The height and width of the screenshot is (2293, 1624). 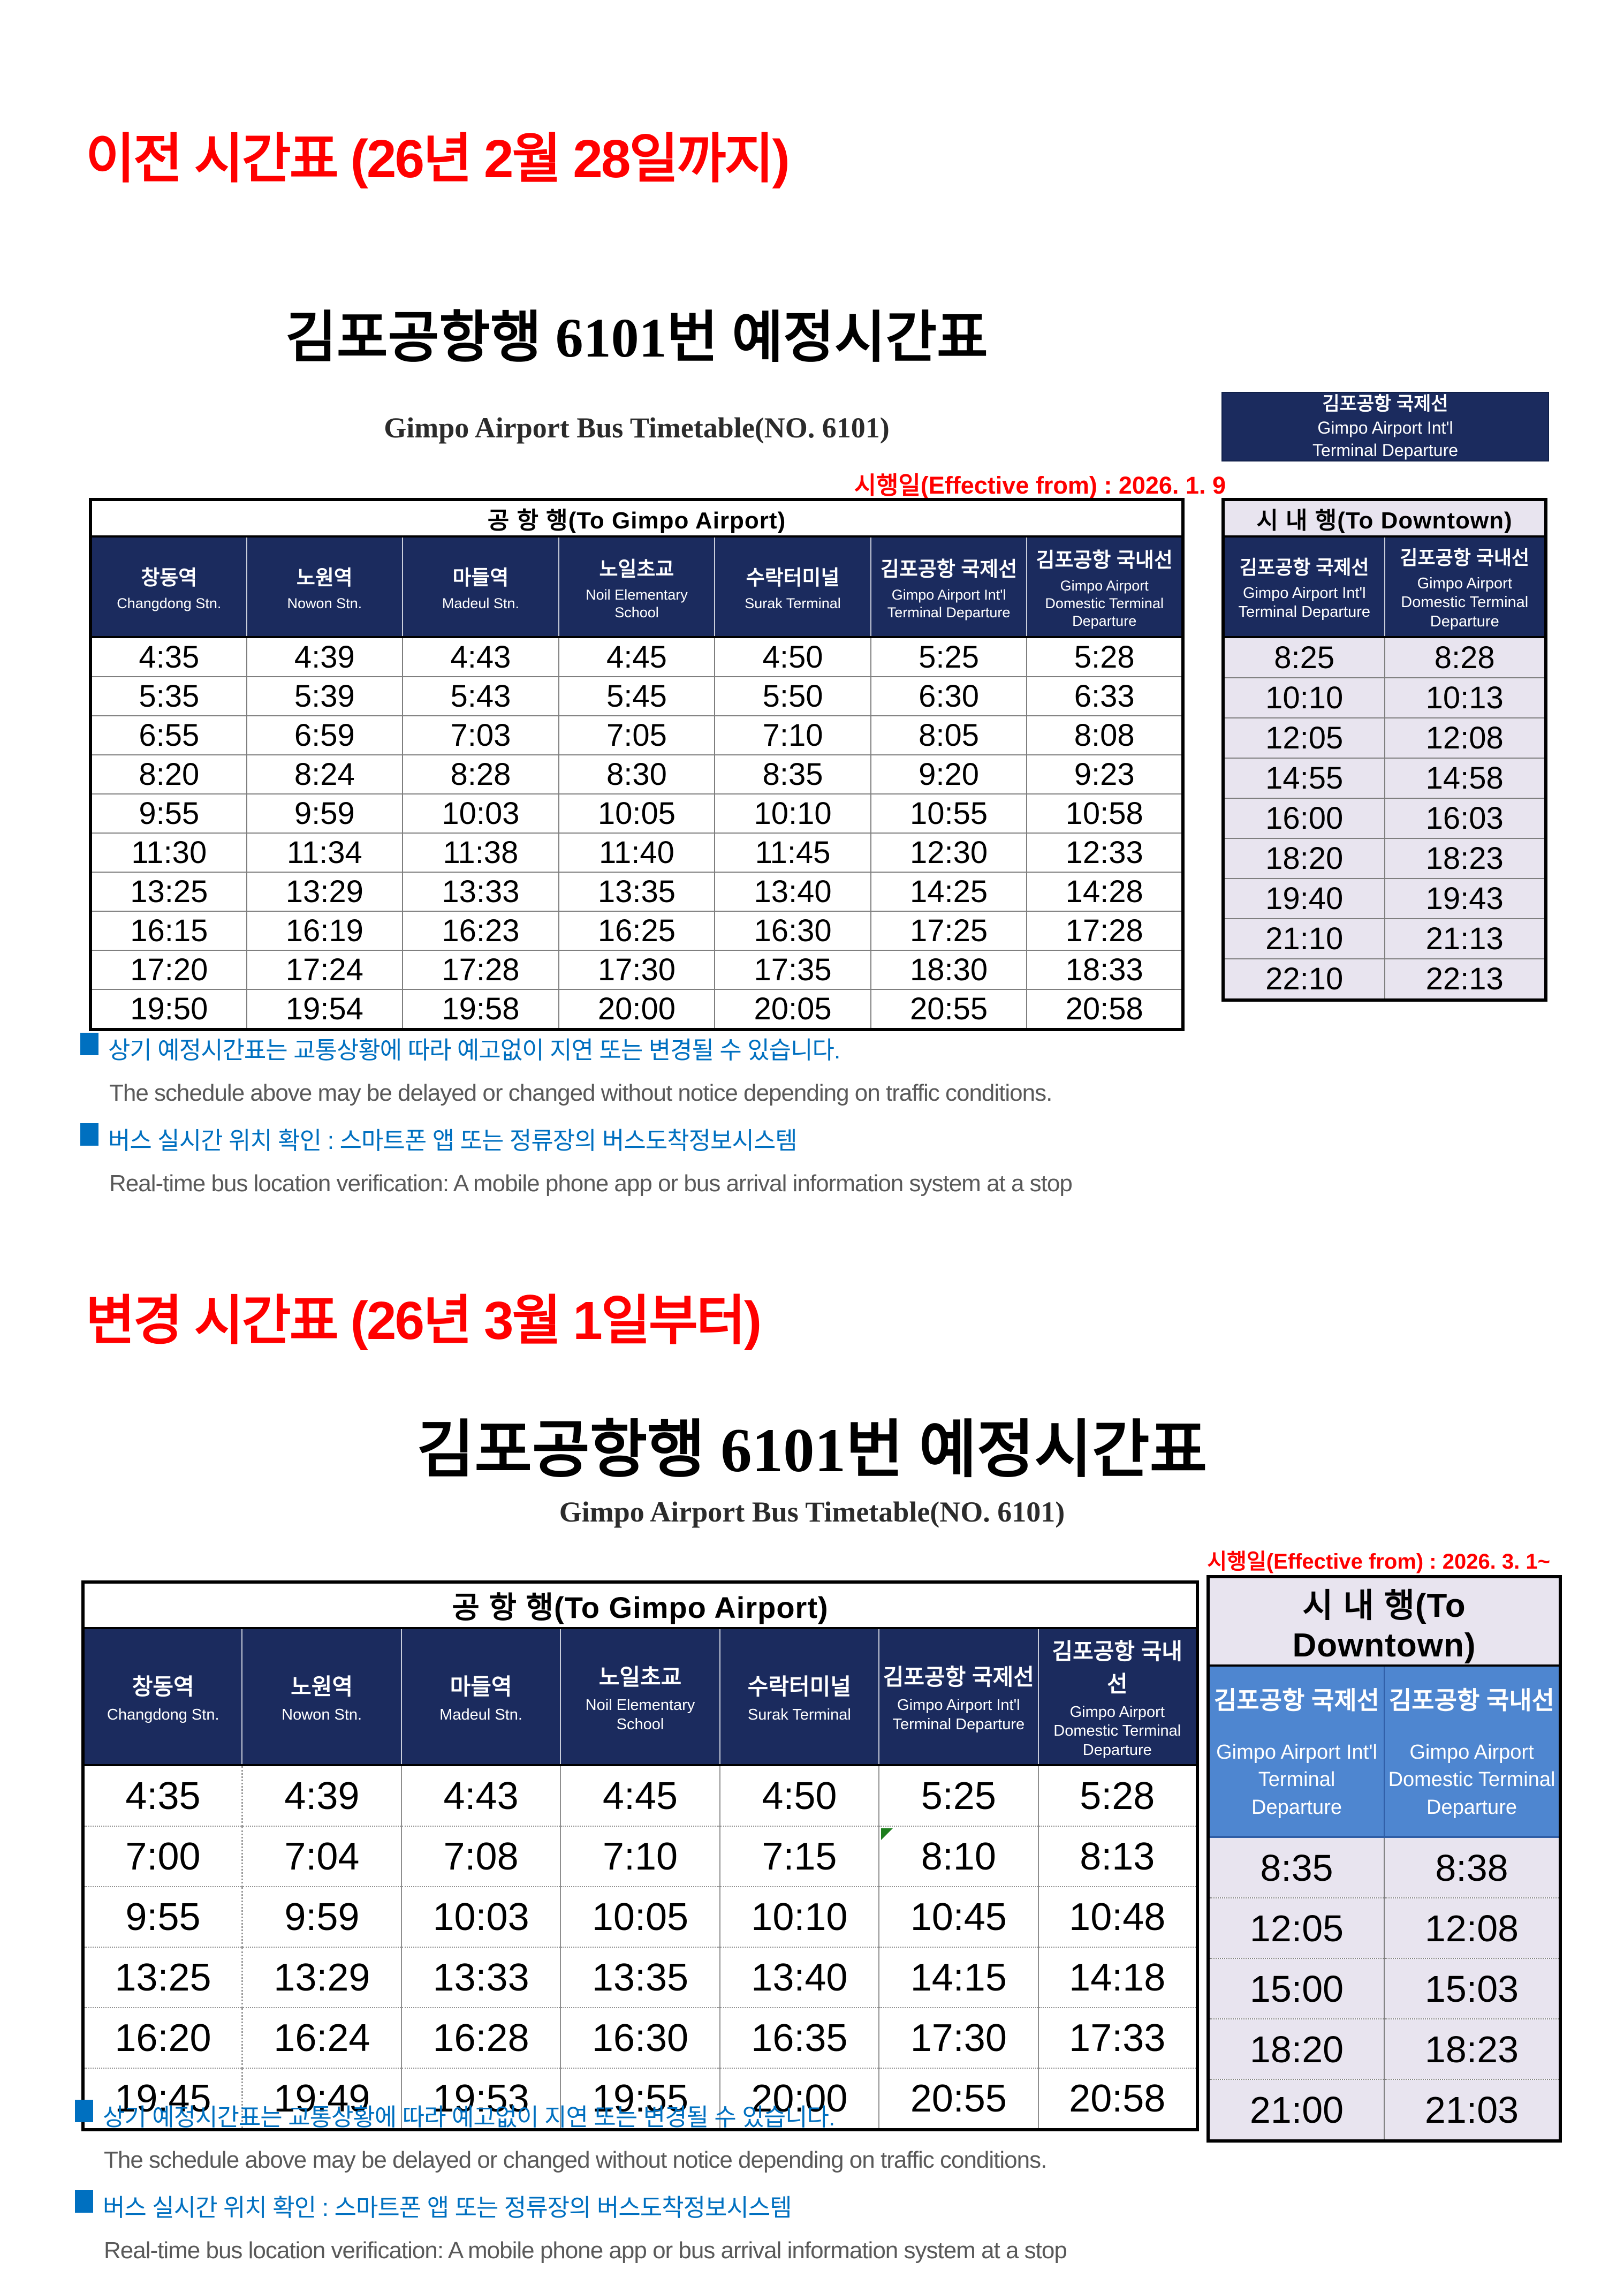 What do you see at coordinates (480, 735) in the screenshot?
I see `time-cell: 7:03` at bounding box center [480, 735].